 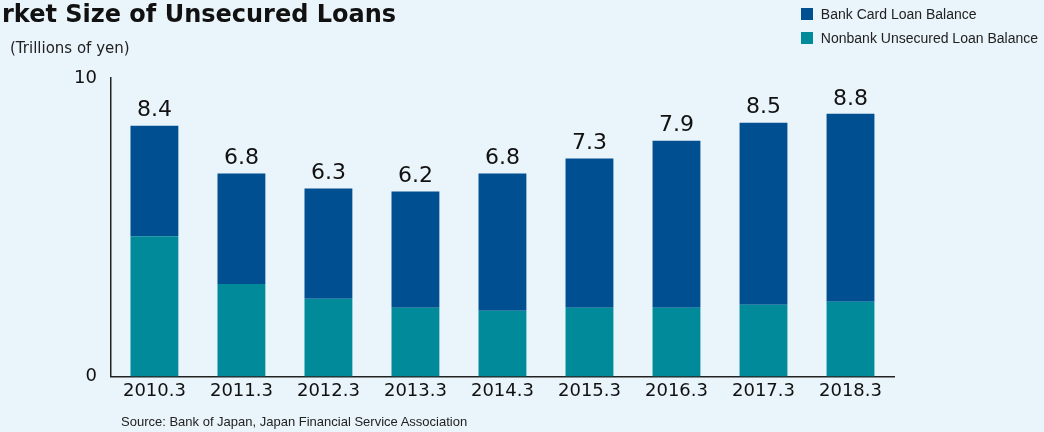 I want to click on y-tick-label: 0, so click(x=91, y=375).